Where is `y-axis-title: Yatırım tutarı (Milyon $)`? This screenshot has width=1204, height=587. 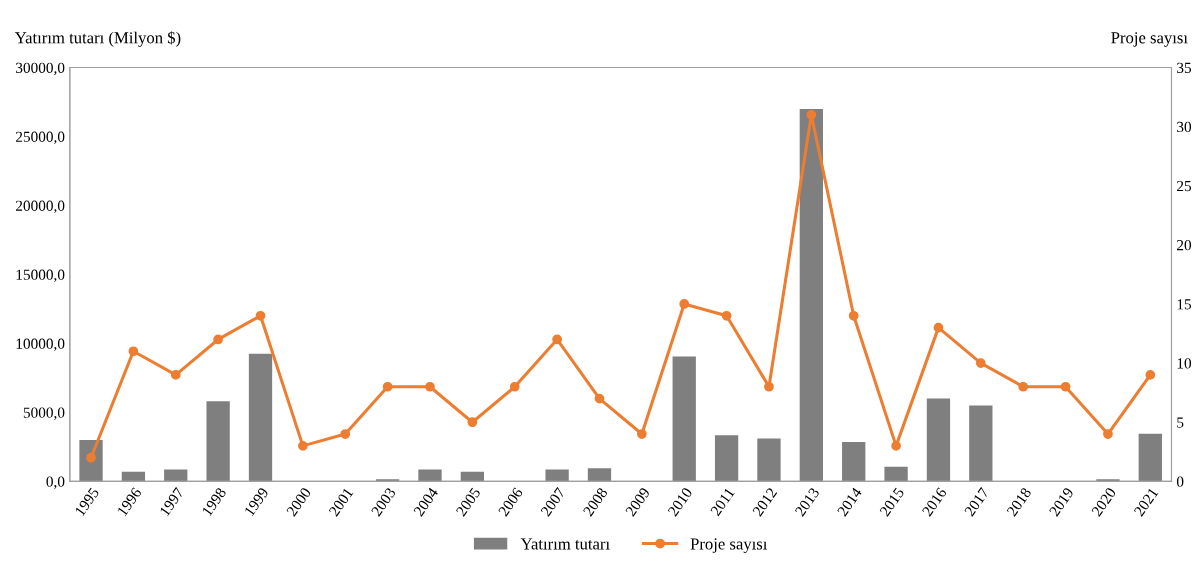 y-axis-title: Yatırım tutarı (Milyon $) is located at coordinates (97, 39).